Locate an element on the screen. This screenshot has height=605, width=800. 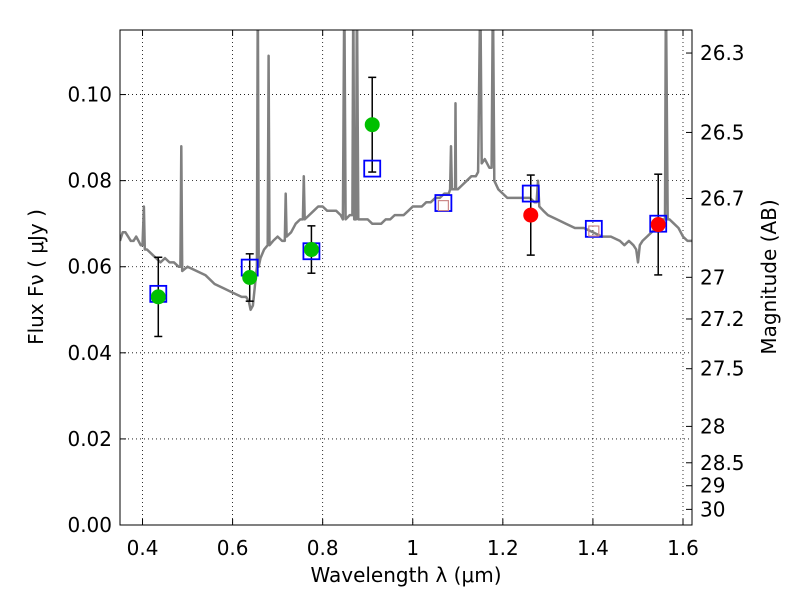
x-tick-label: 0.8 is located at coordinates (323, 548).